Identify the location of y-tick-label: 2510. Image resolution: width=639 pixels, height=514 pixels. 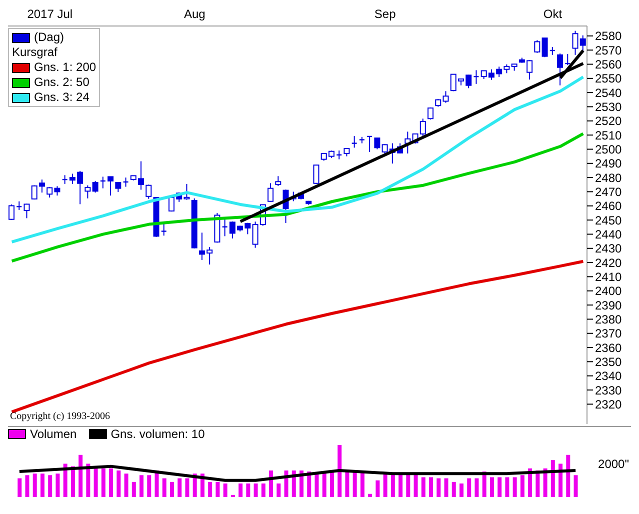
(608, 135).